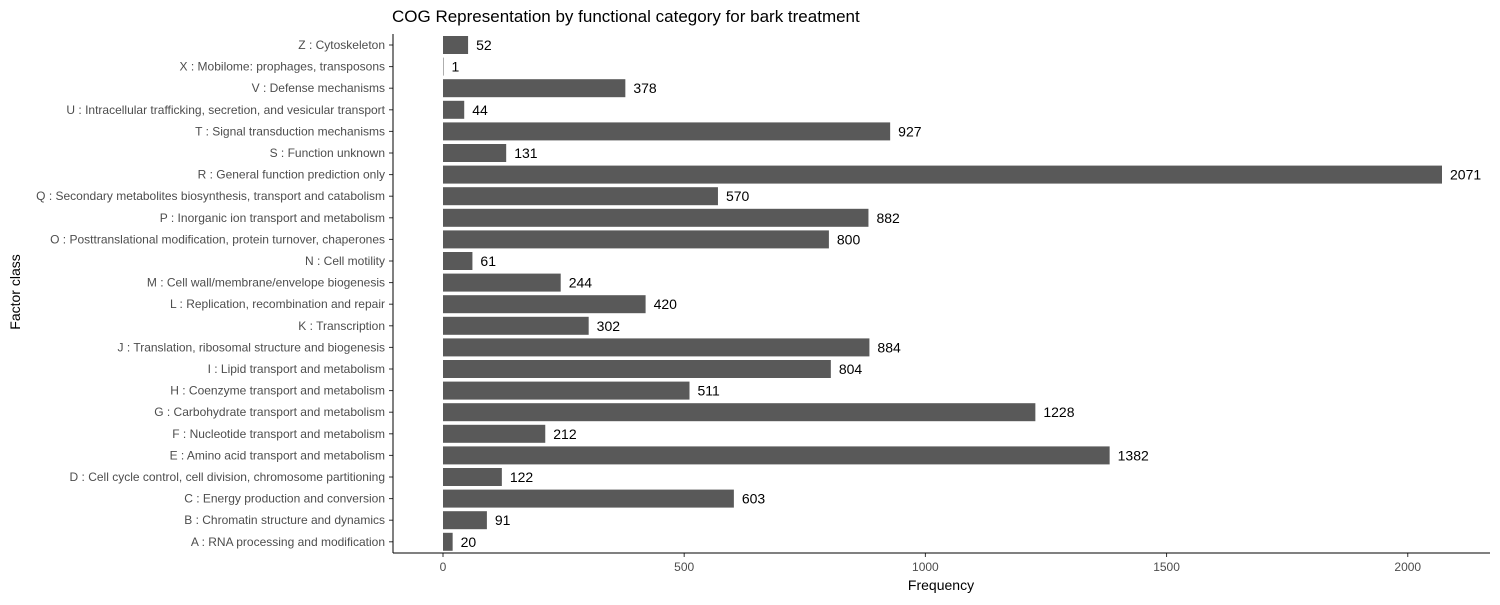 The image size is (1500, 605). I want to click on bar-value-label: 882, so click(888, 218).